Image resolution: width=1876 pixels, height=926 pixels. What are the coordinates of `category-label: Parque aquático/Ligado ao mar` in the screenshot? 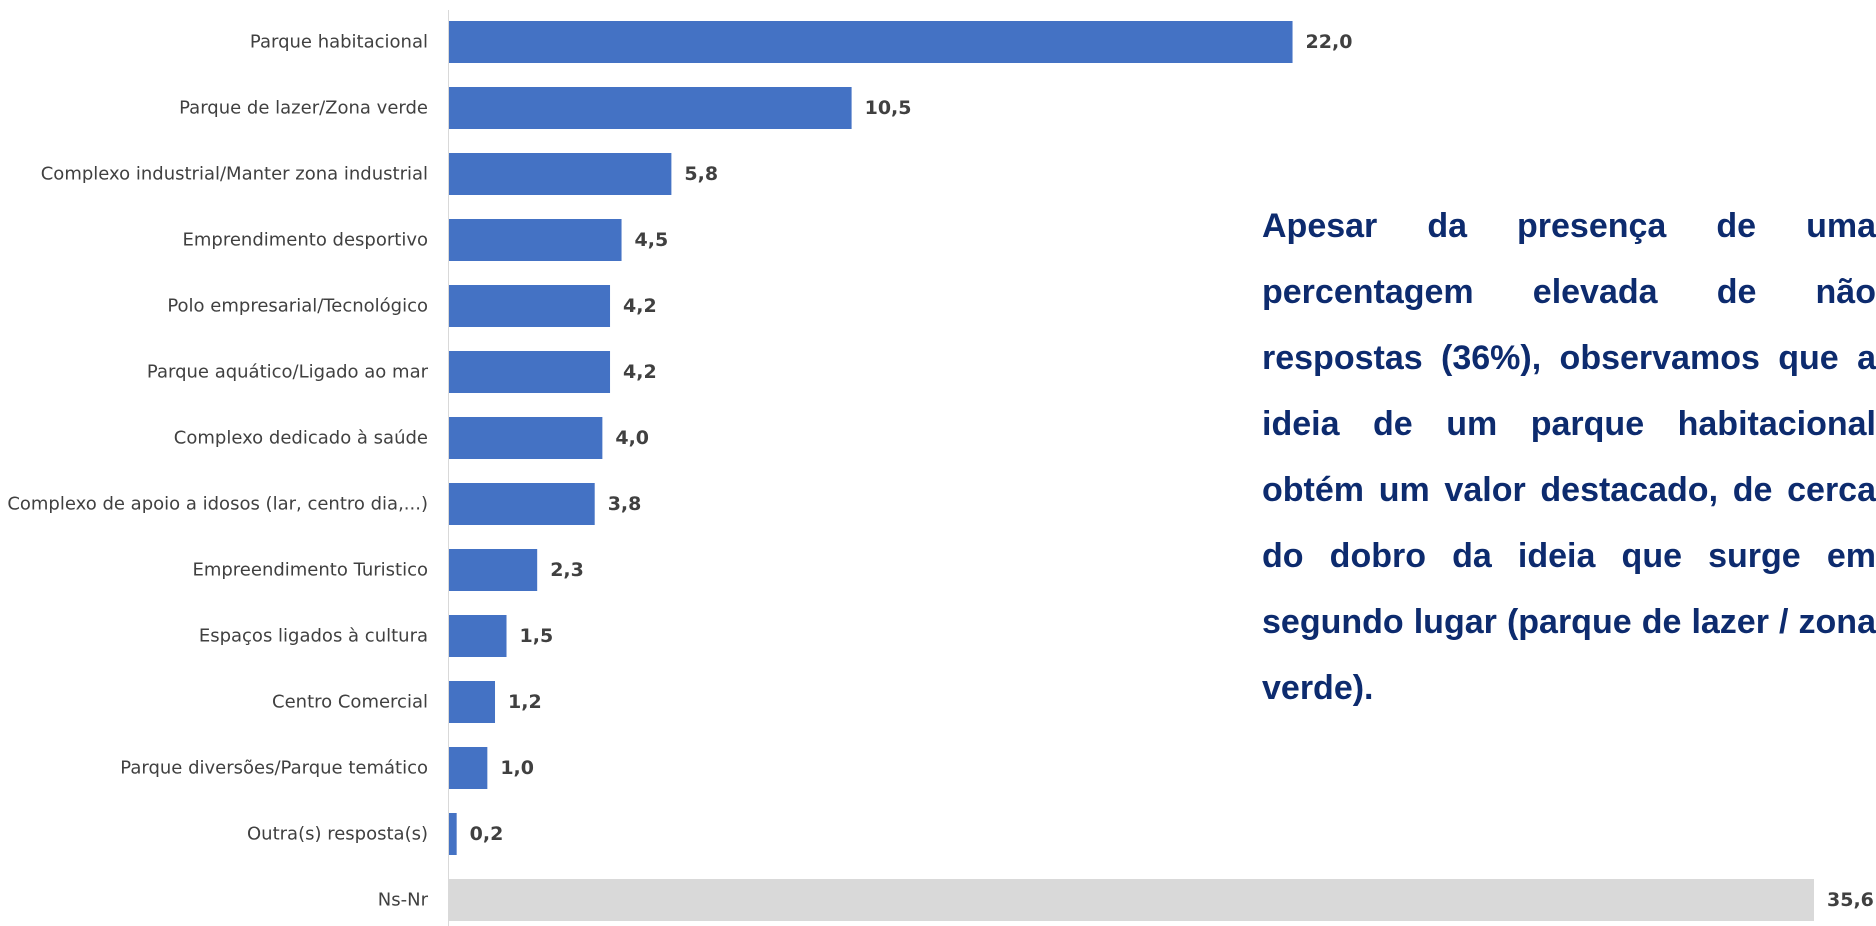 It's located at (288, 372).